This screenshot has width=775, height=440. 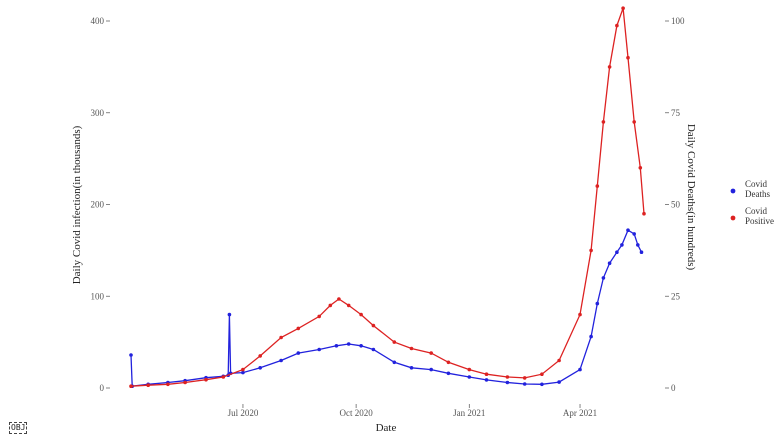 I want to click on right-tick-label: 25, so click(x=676, y=296).